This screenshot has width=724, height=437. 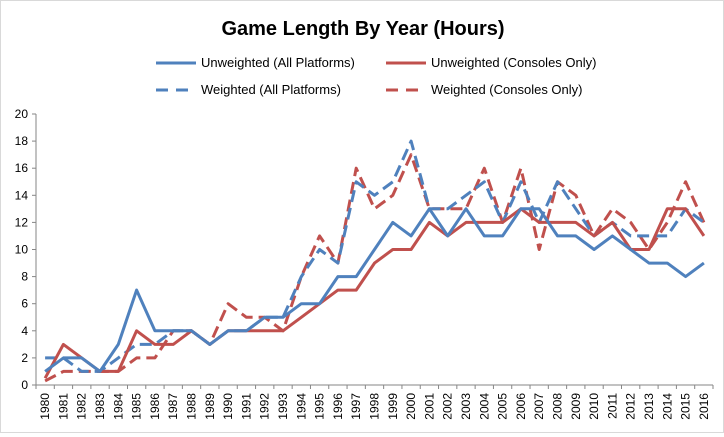 I want to click on y-tick-label: 4, so click(x=24, y=331).